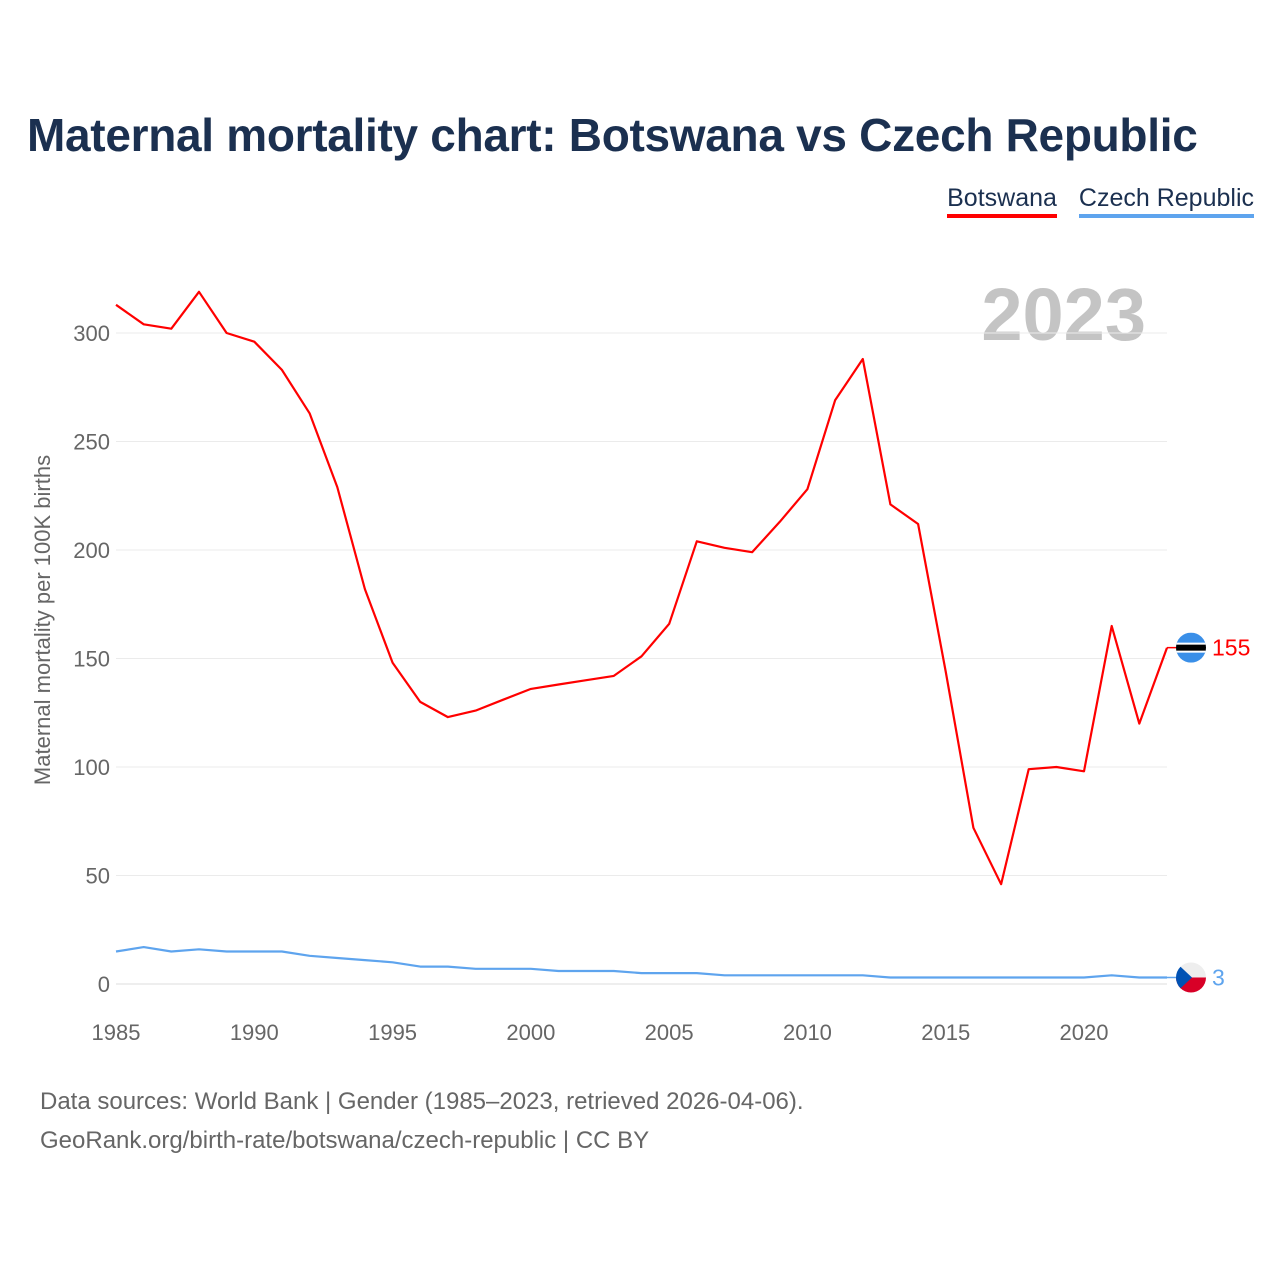 This screenshot has width=1280, height=1280. I want to click on y-tick-label: 300, so click(91, 333).